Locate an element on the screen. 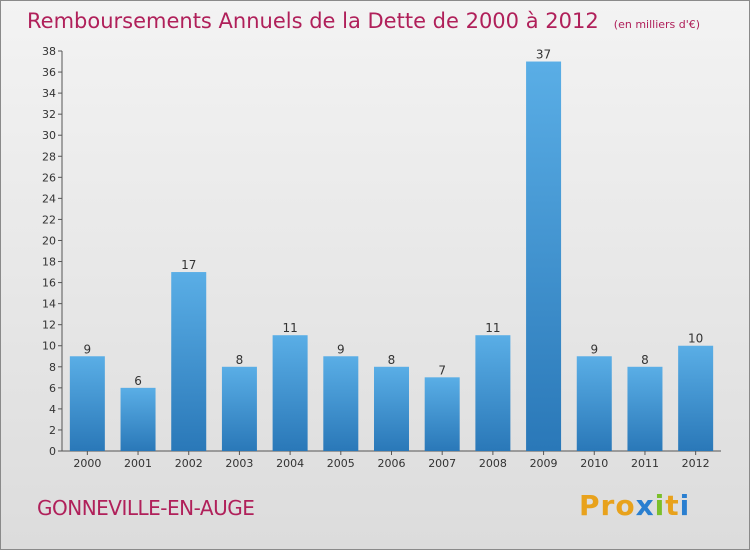  y-tick-label: 0 is located at coordinates (52, 451).